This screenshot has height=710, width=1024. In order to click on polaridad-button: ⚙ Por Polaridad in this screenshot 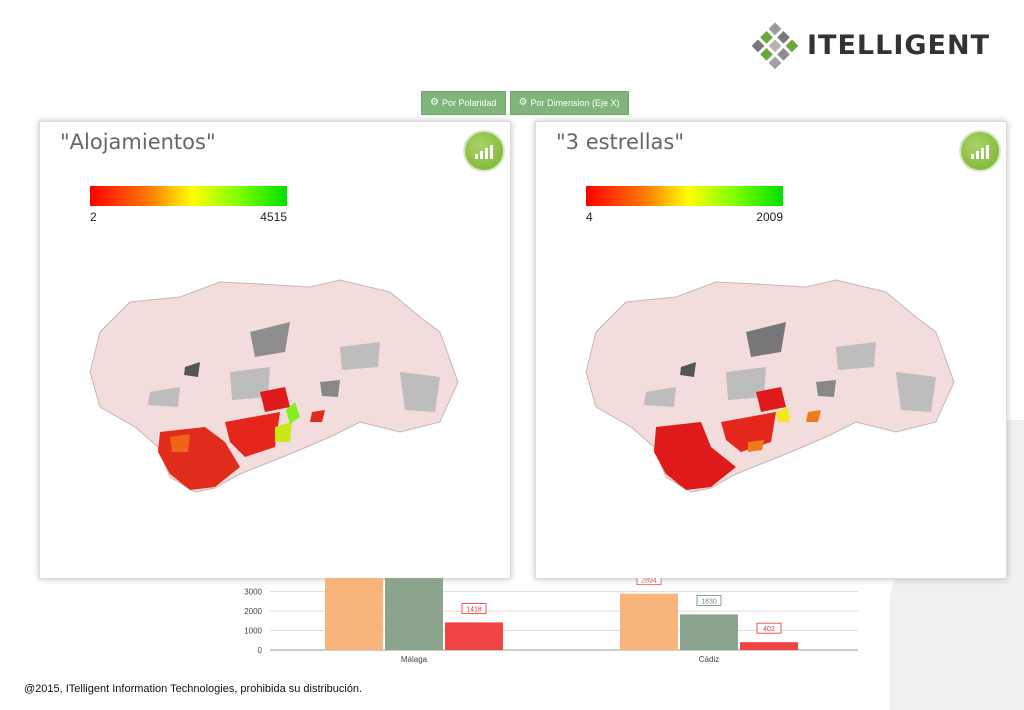, I will do `click(463, 103)`.